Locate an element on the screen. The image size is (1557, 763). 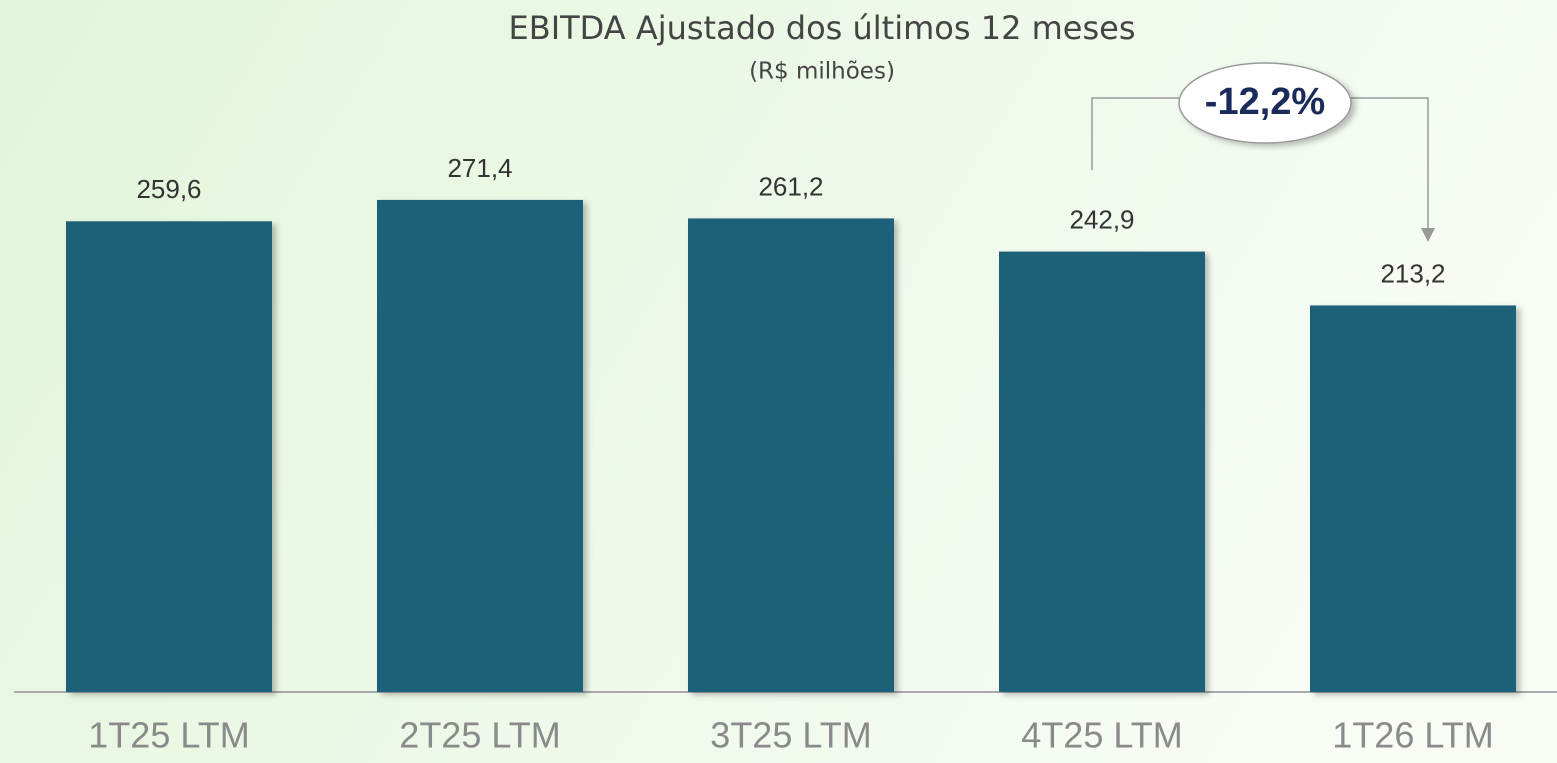
value-label: 213,2 is located at coordinates (1412, 273).